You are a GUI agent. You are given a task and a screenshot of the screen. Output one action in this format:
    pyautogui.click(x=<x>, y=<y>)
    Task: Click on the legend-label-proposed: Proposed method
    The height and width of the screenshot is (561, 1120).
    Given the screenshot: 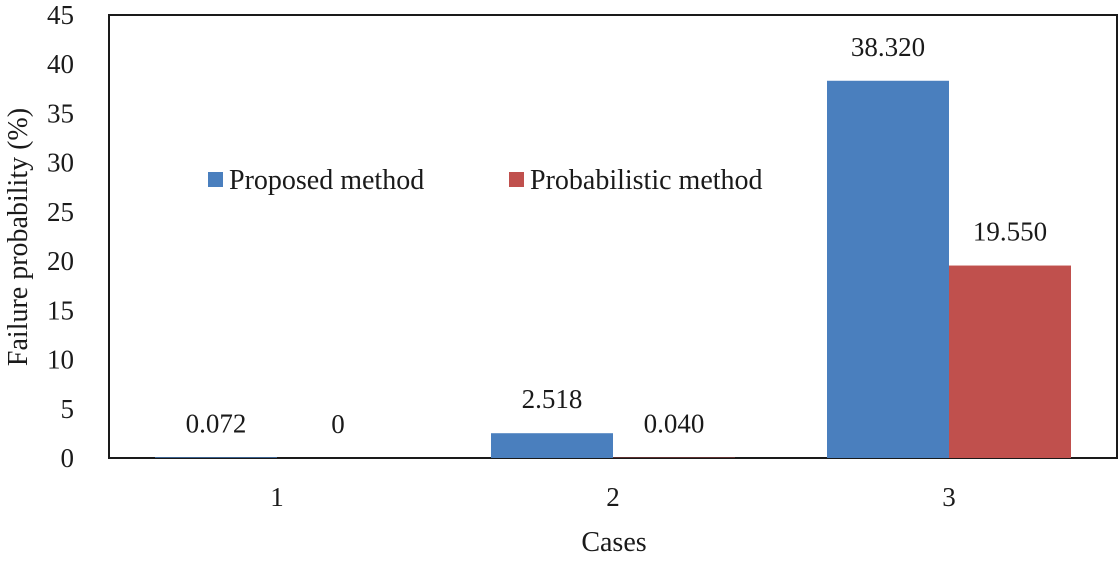 What is the action you would take?
    pyautogui.click(x=326, y=180)
    